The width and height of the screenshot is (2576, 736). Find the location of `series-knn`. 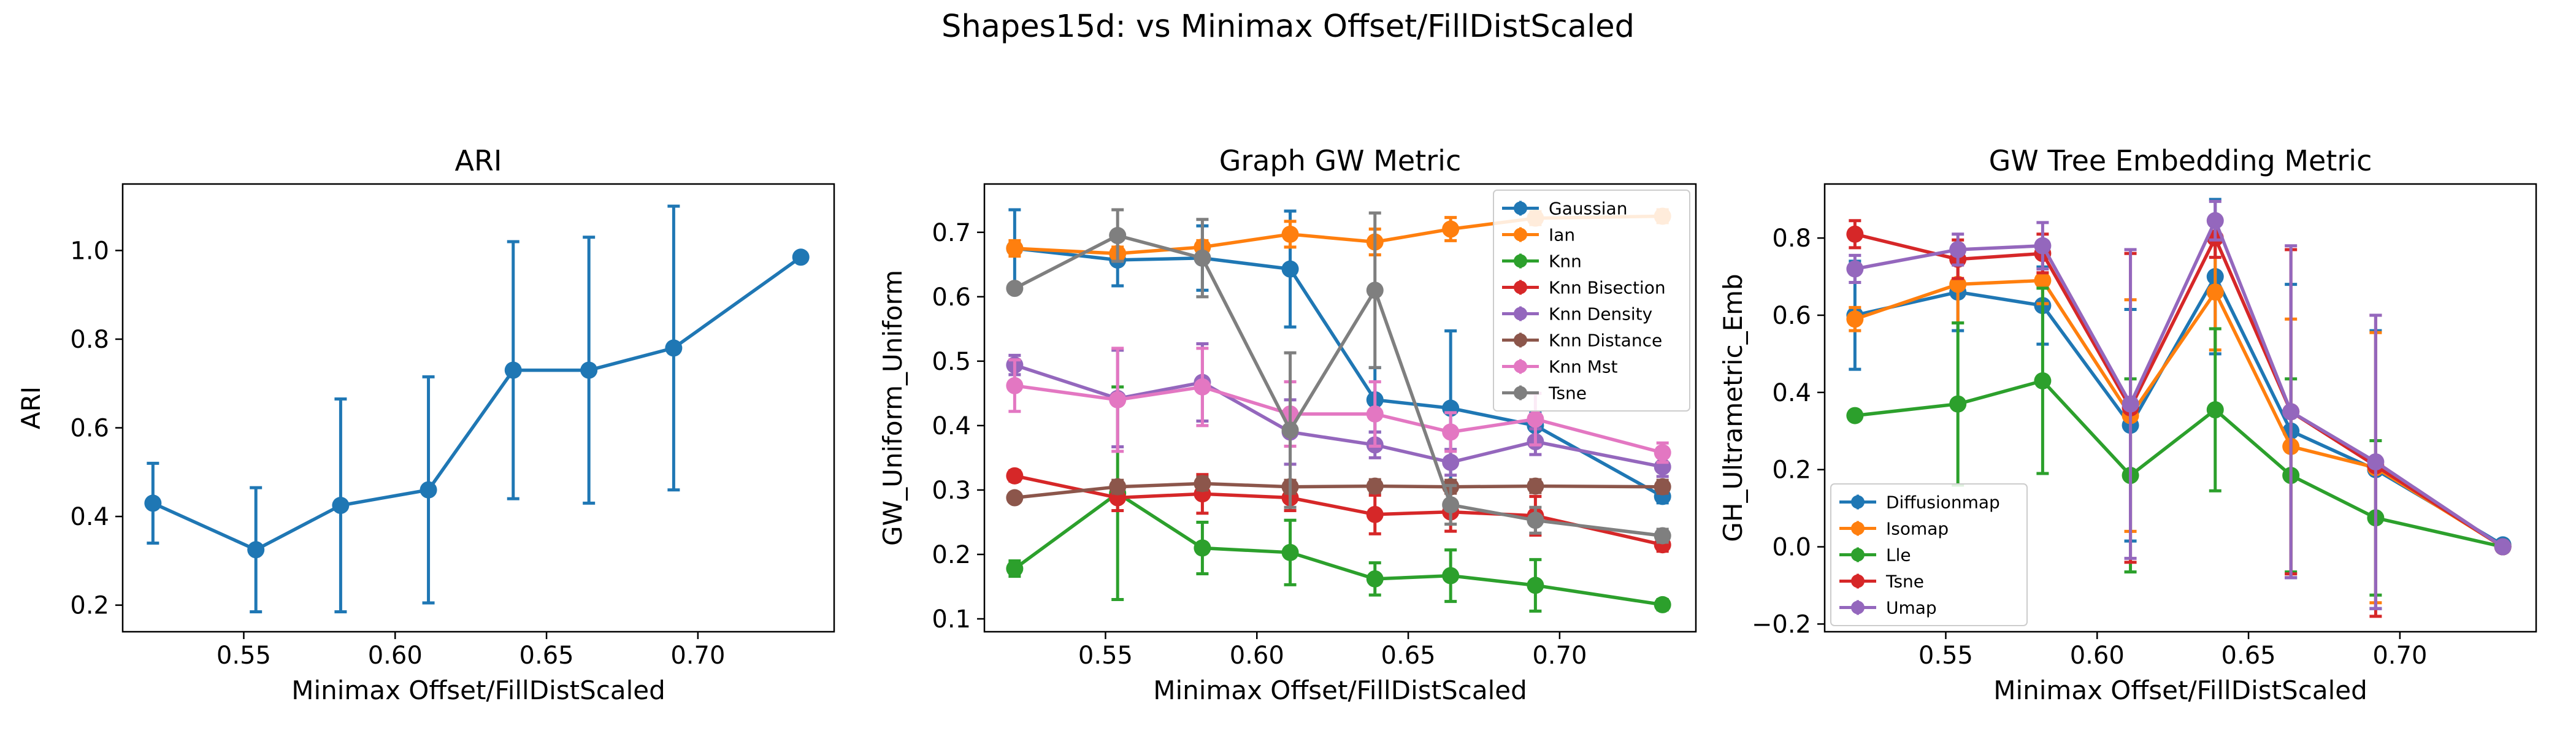

series-knn is located at coordinates (1338, 499).